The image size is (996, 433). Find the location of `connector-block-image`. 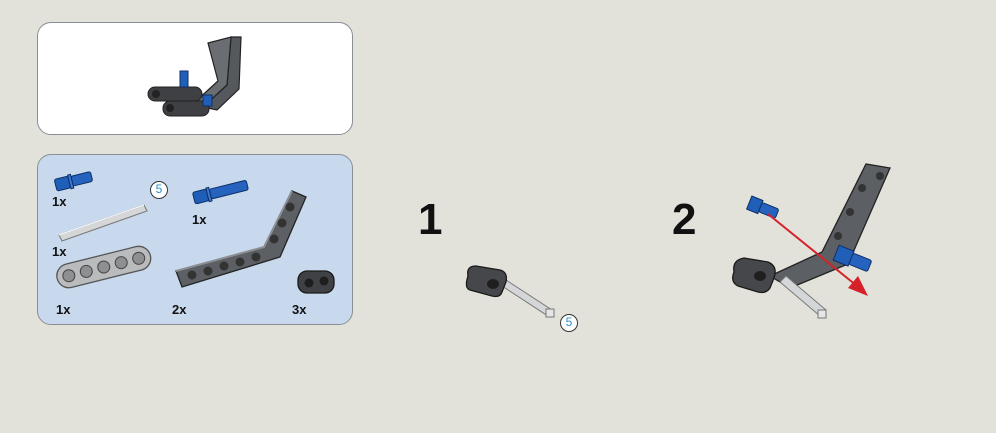

connector-block-image is located at coordinates (316, 282).